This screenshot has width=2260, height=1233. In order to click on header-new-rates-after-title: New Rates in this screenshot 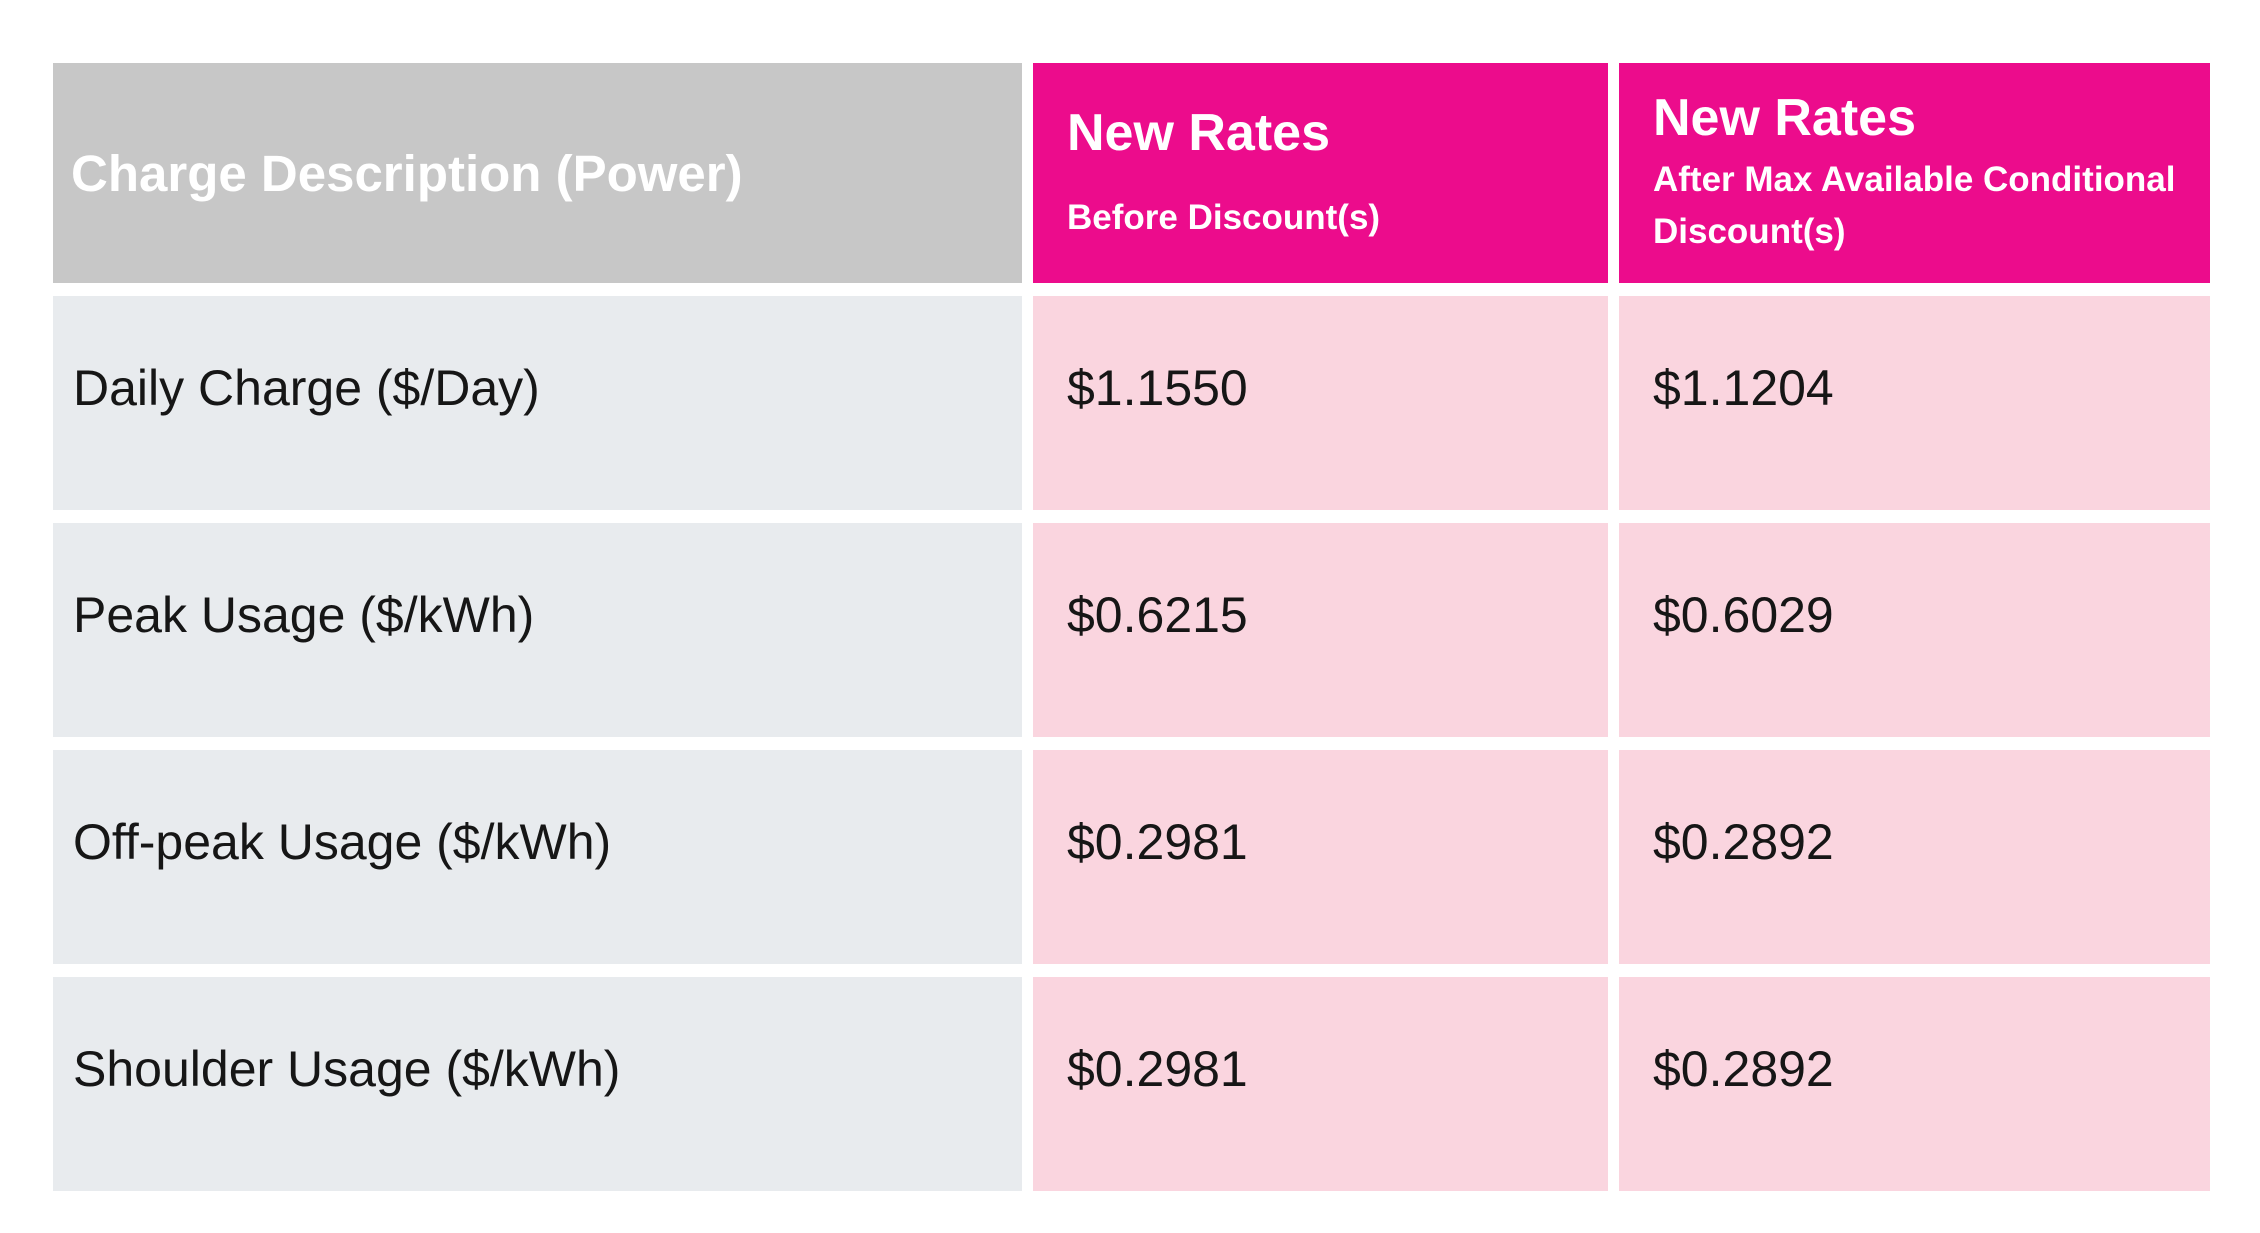, I will do `click(1784, 118)`.